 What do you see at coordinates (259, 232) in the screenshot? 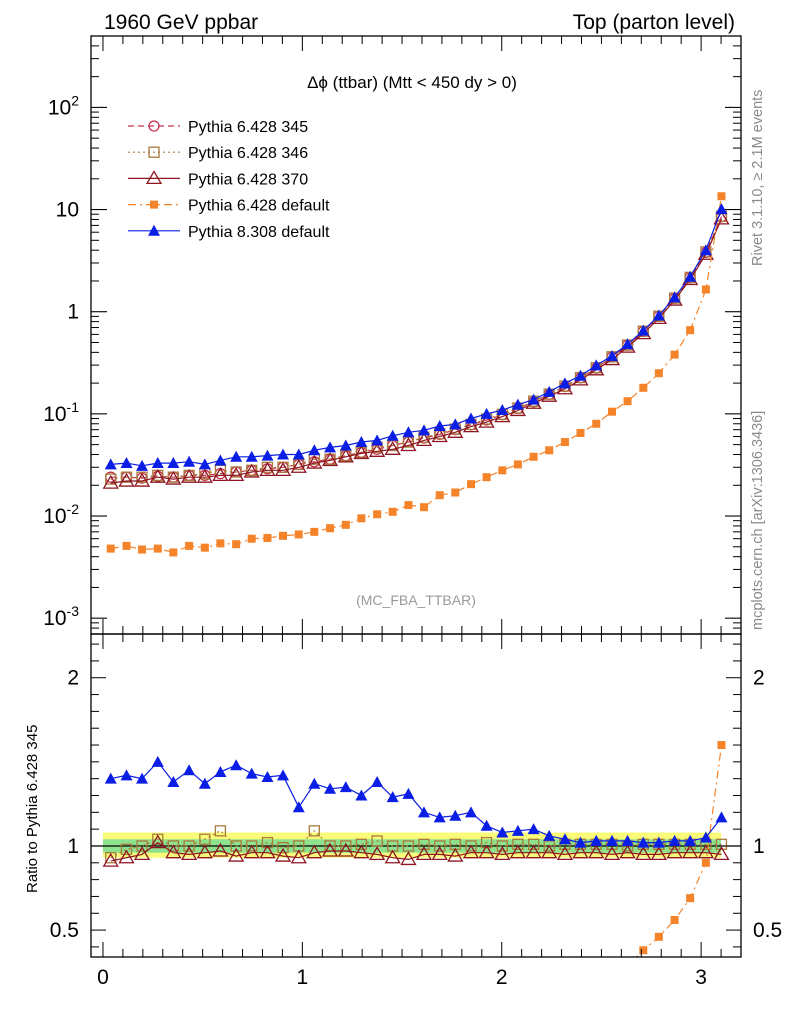
I see `legend-label-p8def: Pythia 8.308 default` at bounding box center [259, 232].